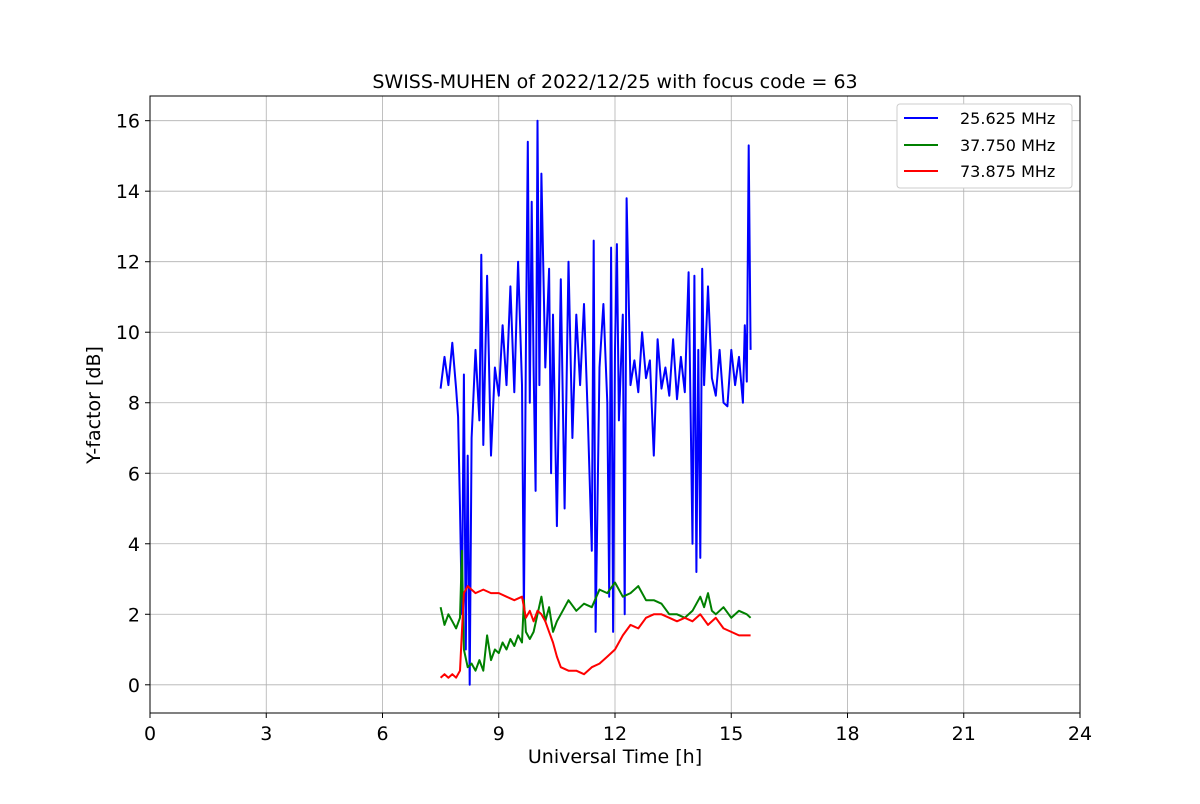 The width and height of the screenshot is (1200, 804). What do you see at coordinates (128, 333) in the screenshot?
I see `y-tick-label: 10` at bounding box center [128, 333].